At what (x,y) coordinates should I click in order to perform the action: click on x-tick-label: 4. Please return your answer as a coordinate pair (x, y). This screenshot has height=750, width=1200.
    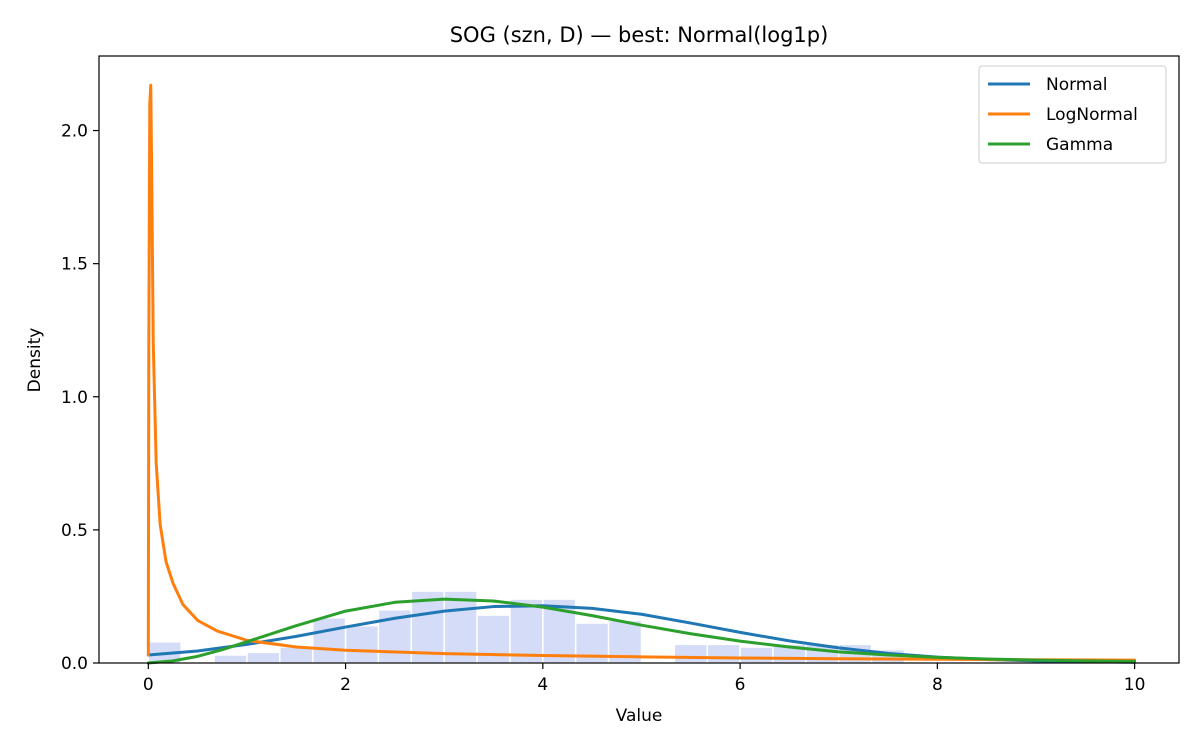
    Looking at the image, I should click on (542, 685).